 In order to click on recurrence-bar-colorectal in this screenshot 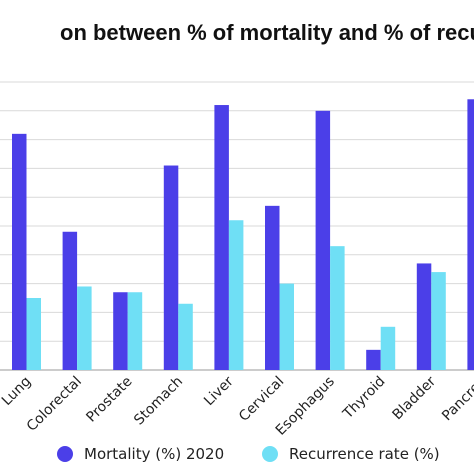, I will do `click(84, 328)`.